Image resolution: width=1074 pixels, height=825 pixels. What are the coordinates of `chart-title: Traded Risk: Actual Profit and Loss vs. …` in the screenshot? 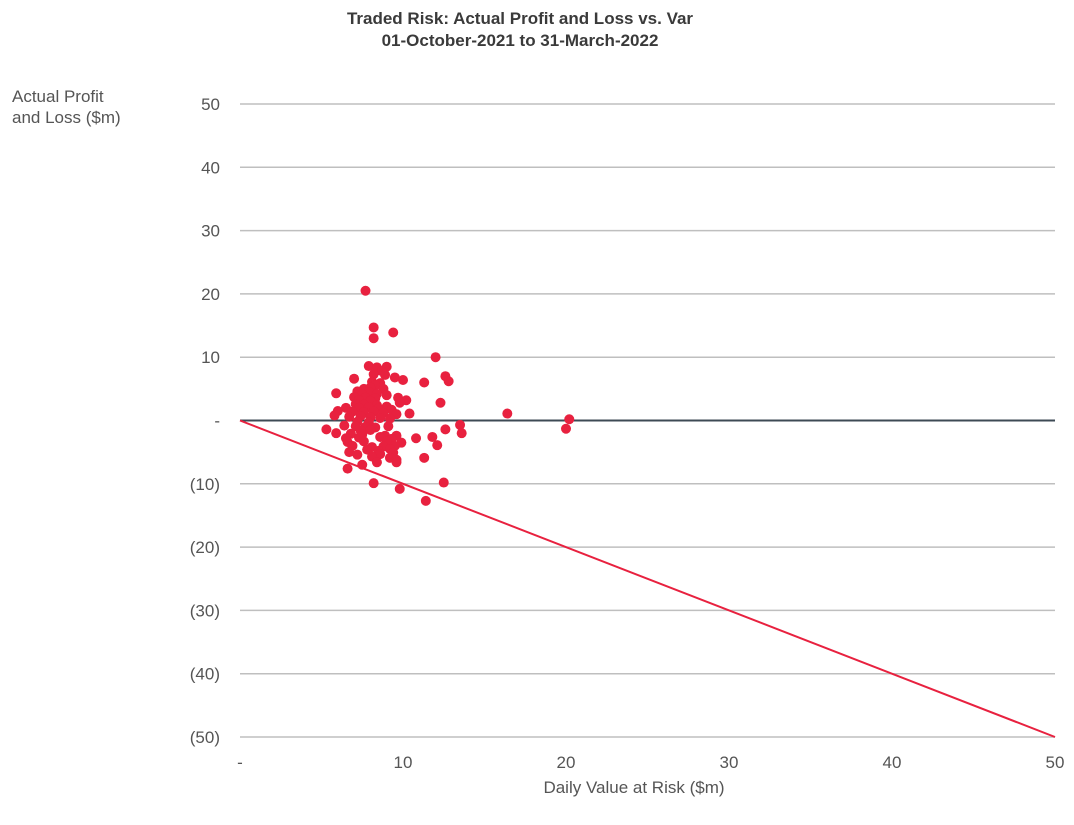 It's located at (520, 30).